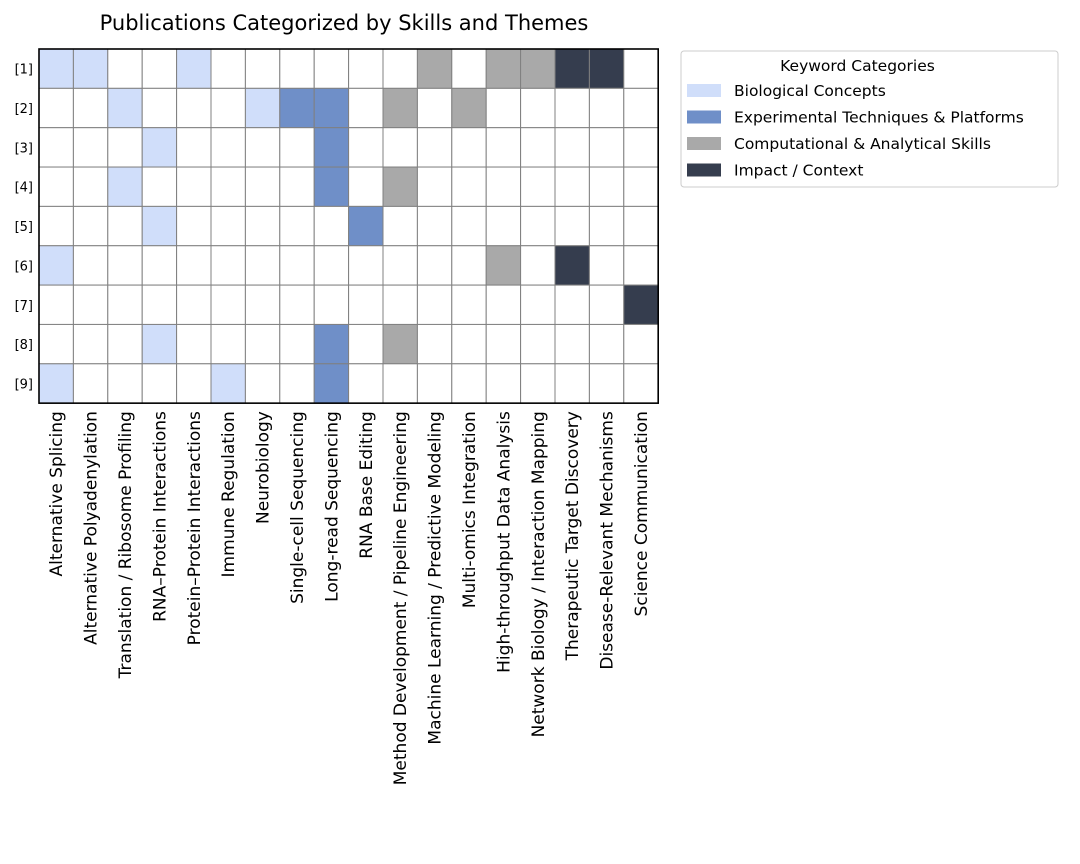 This screenshot has height=864, width=1080. I want to click on row-tick-label: [6], so click(24, 266).